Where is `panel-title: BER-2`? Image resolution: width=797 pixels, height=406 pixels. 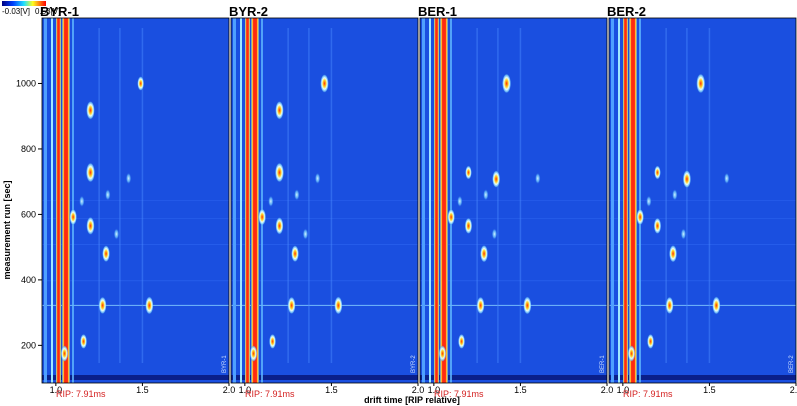 panel-title: BER-2 is located at coordinates (626, 11).